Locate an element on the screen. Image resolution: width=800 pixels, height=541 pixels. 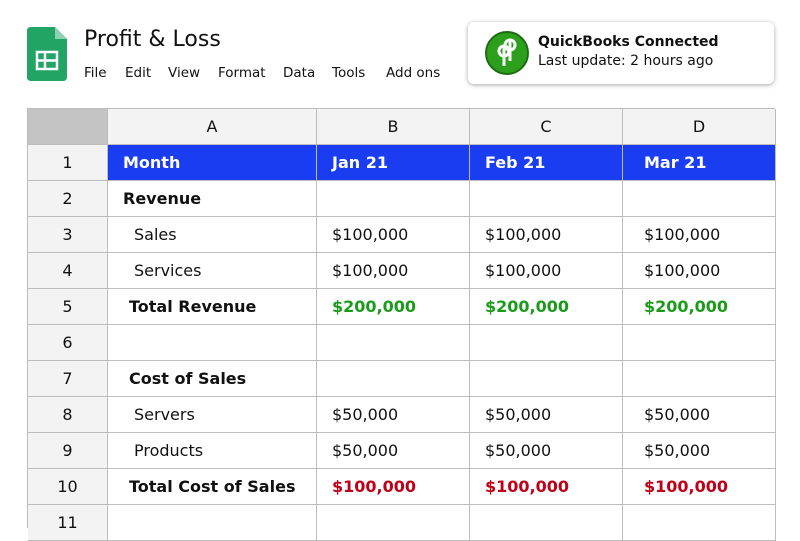
row-header: 11 is located at coordinates (68, 523).